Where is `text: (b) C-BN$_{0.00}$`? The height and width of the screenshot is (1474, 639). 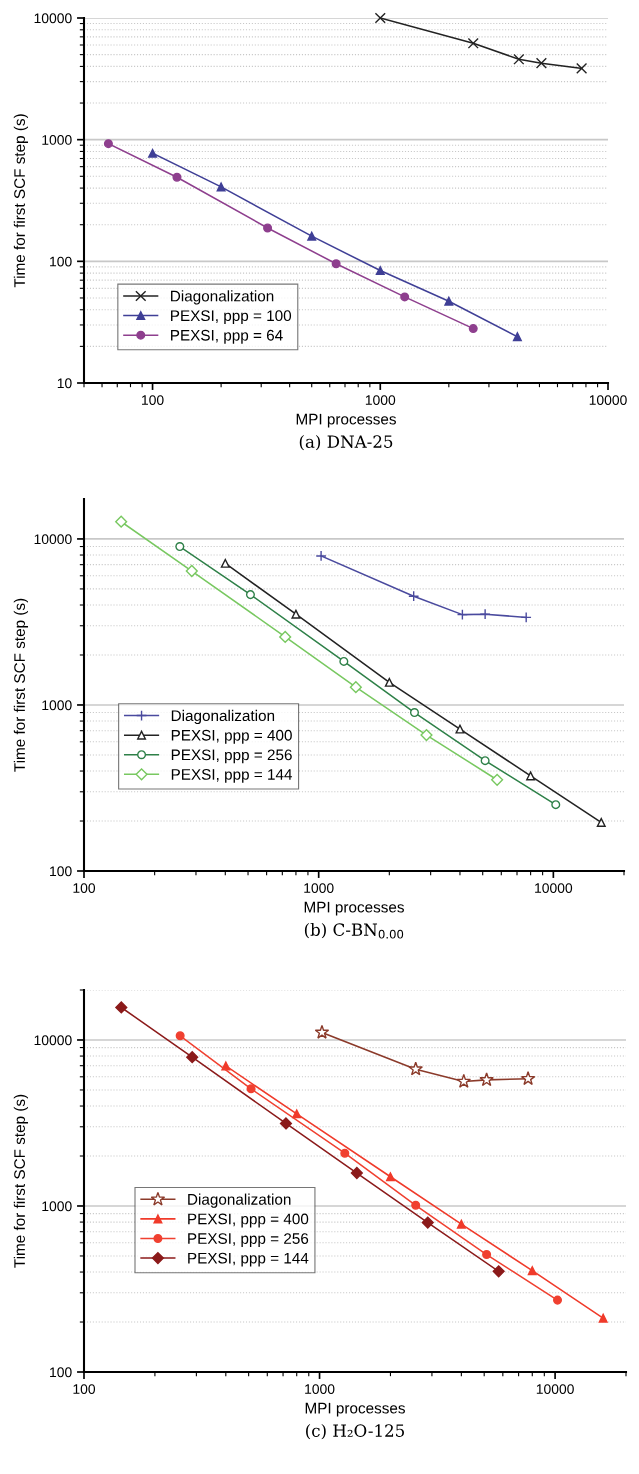 text: (b) C-BN$_{0.00}$ is located at coordinates (354, 931).